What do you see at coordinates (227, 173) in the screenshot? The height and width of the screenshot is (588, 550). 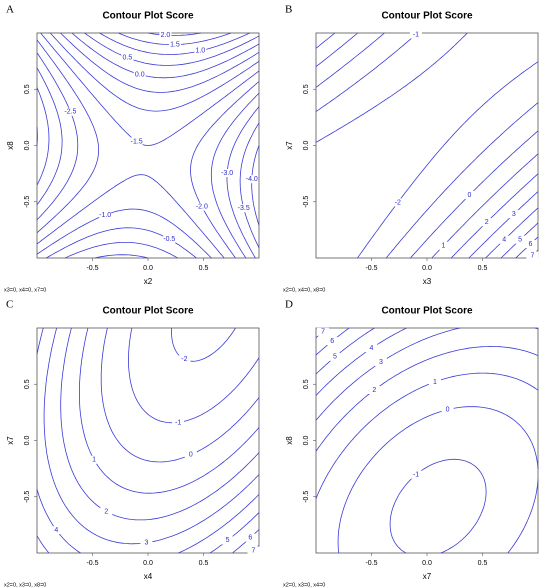 I see `contour-label: -3.0` at bounding box center [227, 173].